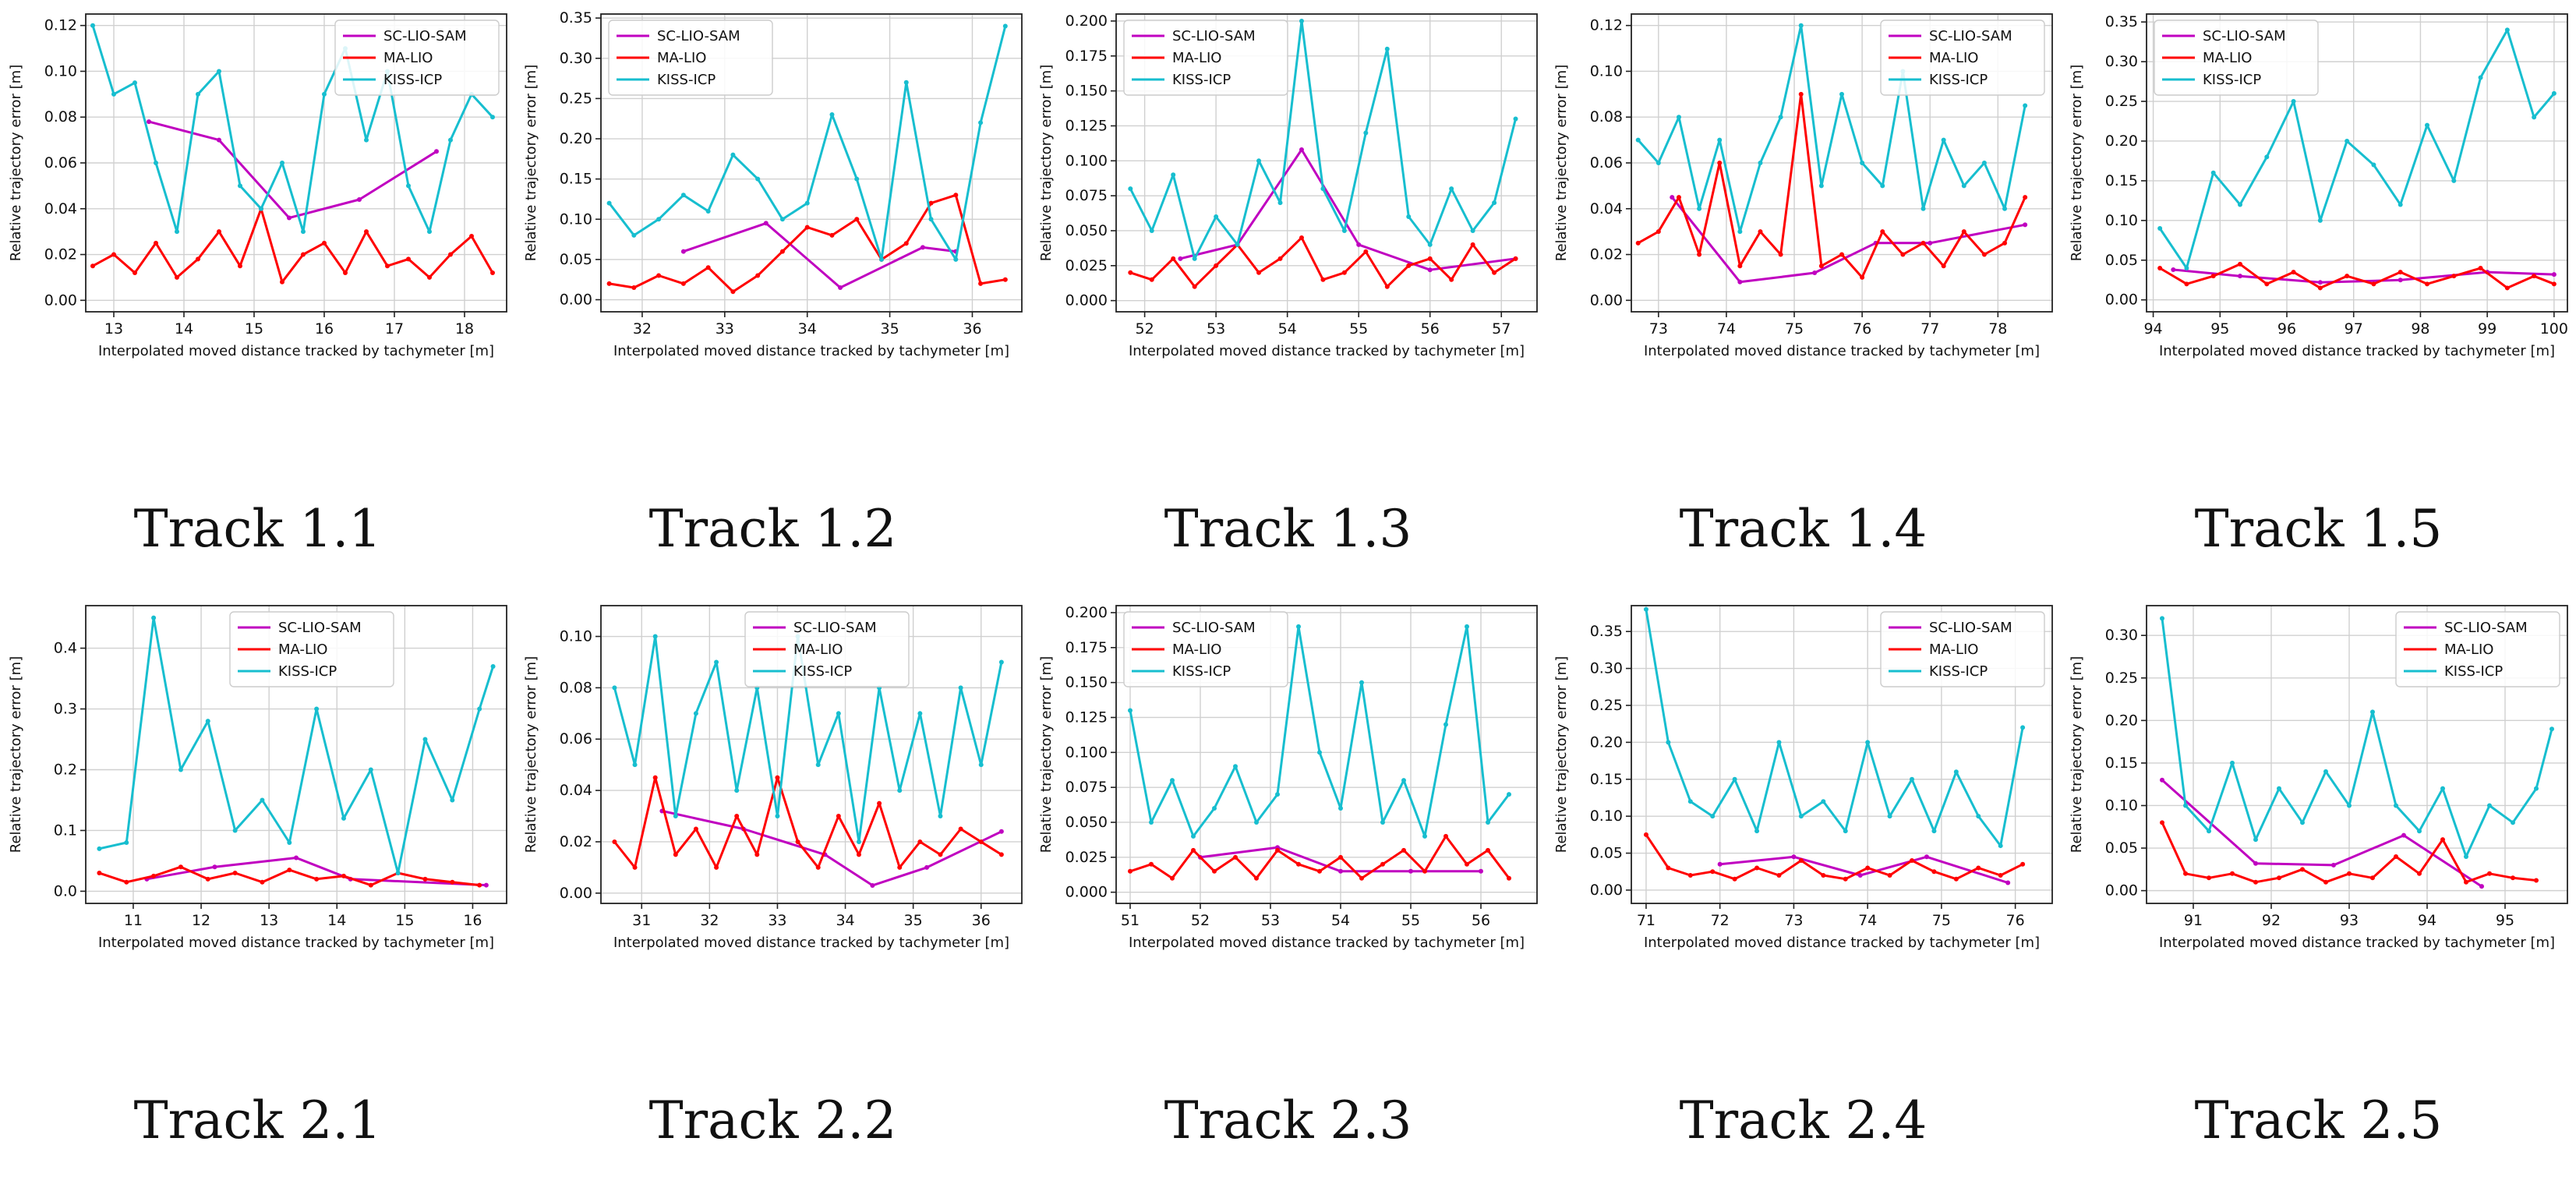  I want to click on y-tick-label: 0.075, so click(1086, 195).